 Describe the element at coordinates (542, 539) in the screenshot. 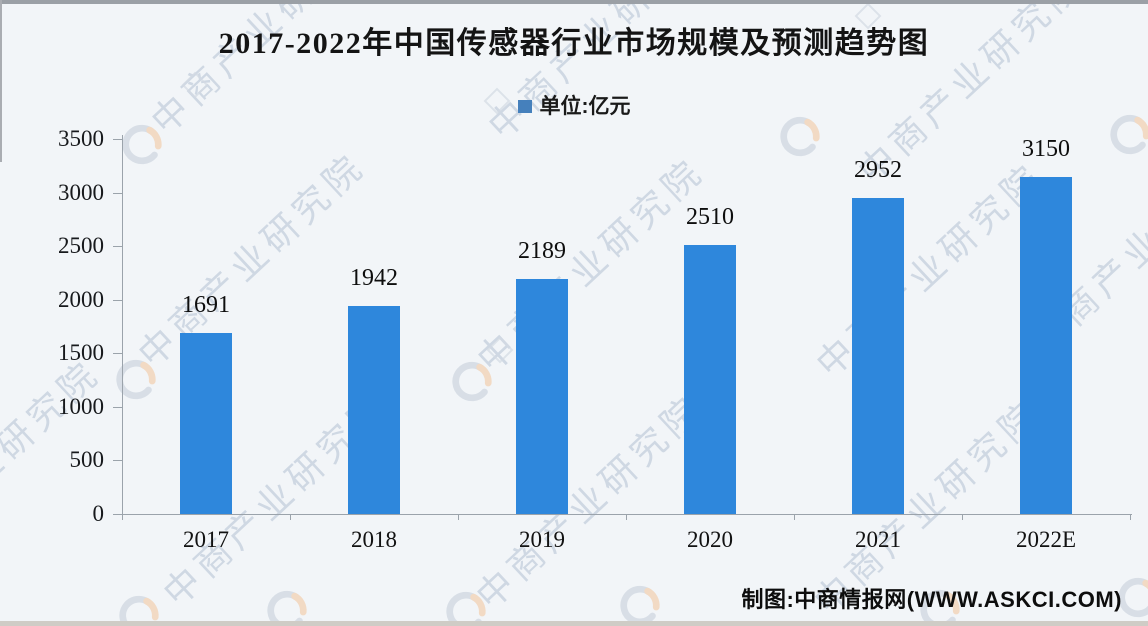

I see `x-axis-label: 2019` at that location.